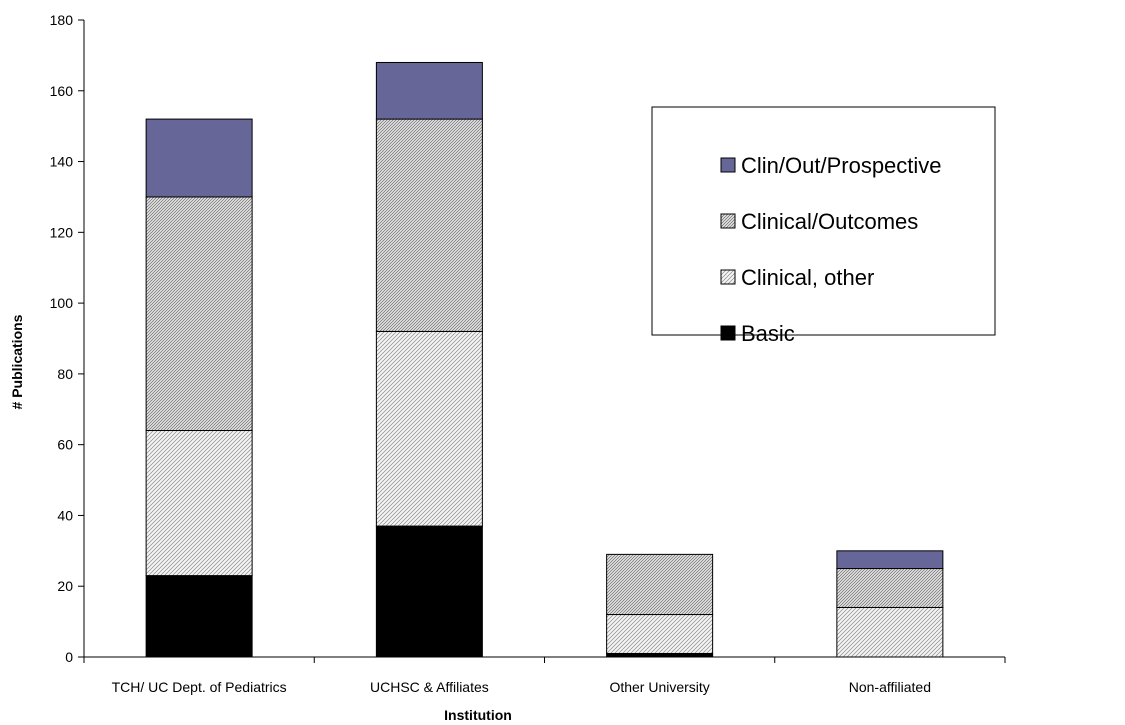 The height and width of the screenshot is (725, 1125). I want to click on x-tick-label: TCH/ UC Dept. of Pediatrics, so click(199, 687).